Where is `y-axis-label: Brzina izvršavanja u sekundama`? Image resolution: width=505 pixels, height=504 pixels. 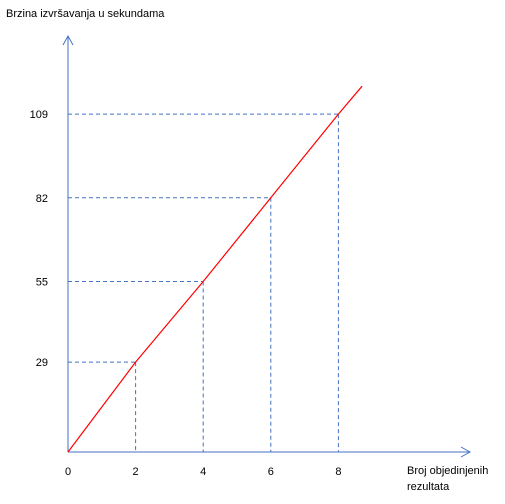
y-axis-label: Brzina izvršavanja u sekundama is located at coordinates (85, 14).